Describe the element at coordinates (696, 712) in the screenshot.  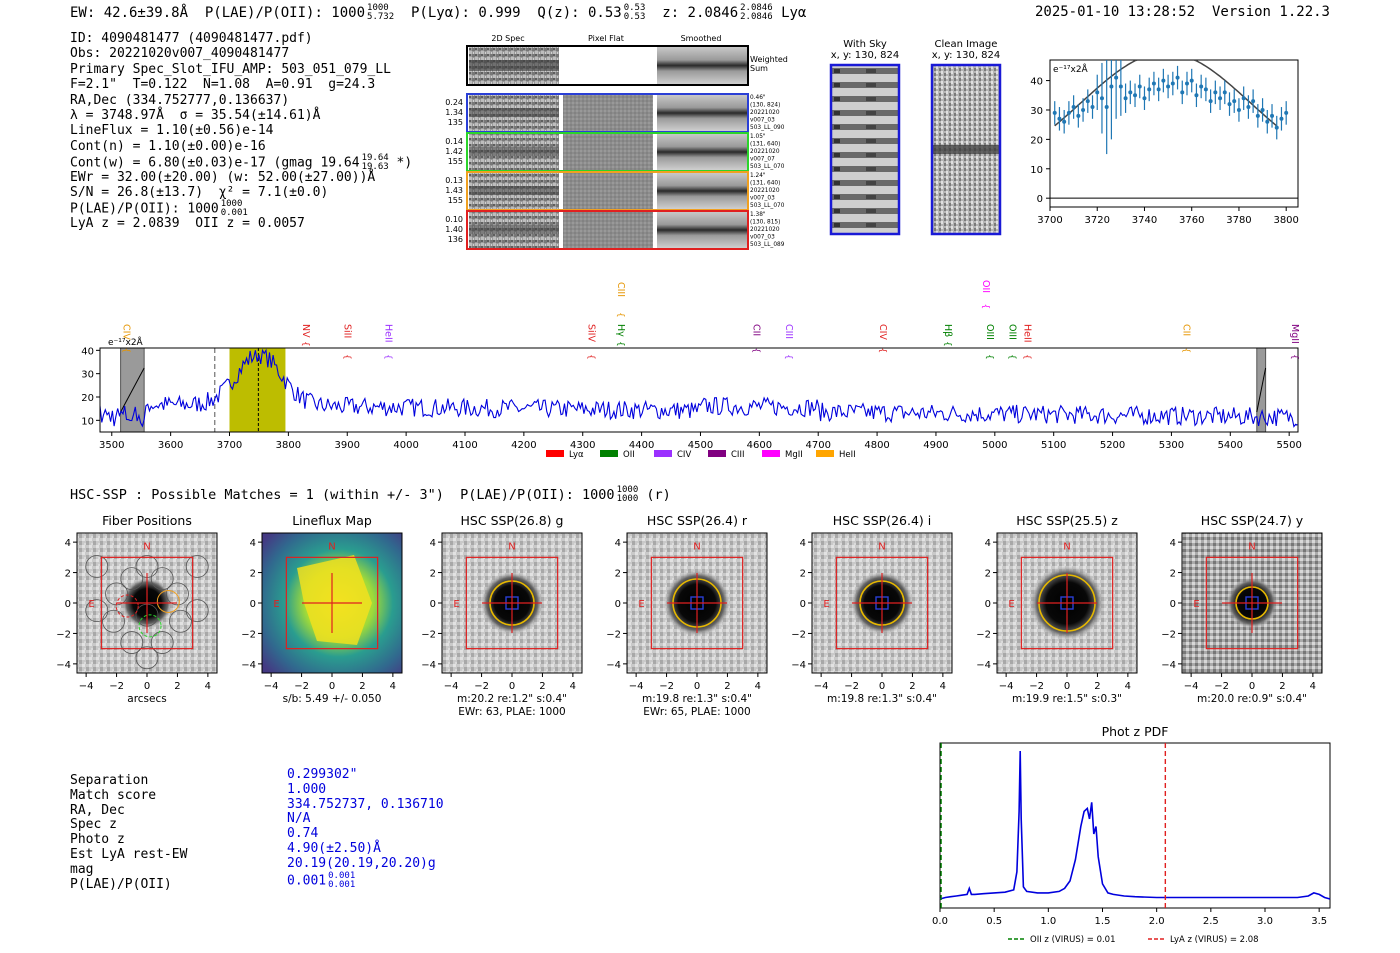
I see `thumb-caption2: EWr: 65, PLAE: 1000` at that location.